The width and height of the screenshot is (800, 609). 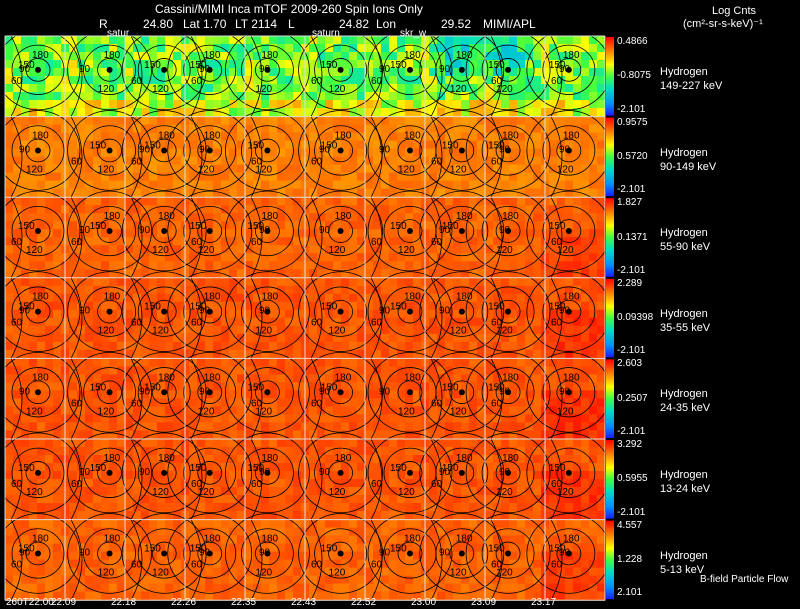 What do you see at coordinates (291, 24) in the screenshot?
I see `param-l-label: L` at bounding box center [291, 24].